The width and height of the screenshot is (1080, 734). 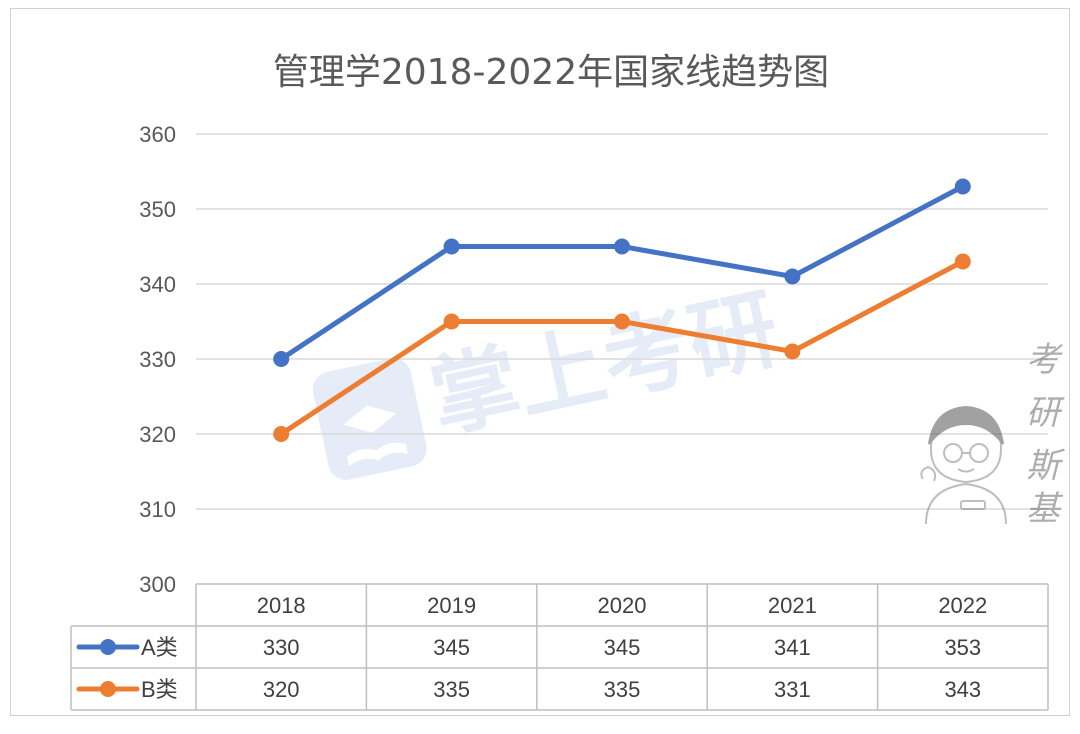 I want to click on x-tick-label: 2018, so click(x=281, y=605).